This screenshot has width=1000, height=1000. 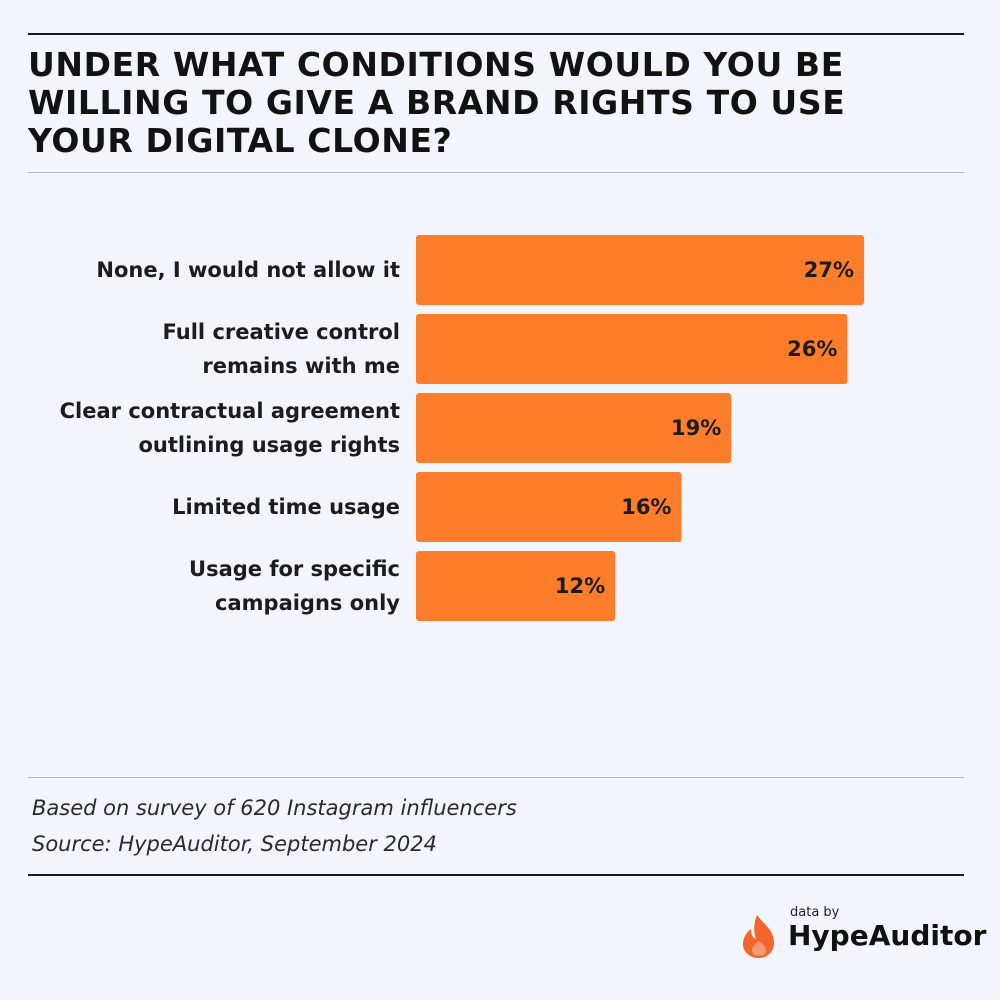 I want to click on category-label-line: None, I would not allow it, so click(x=248, y=270).